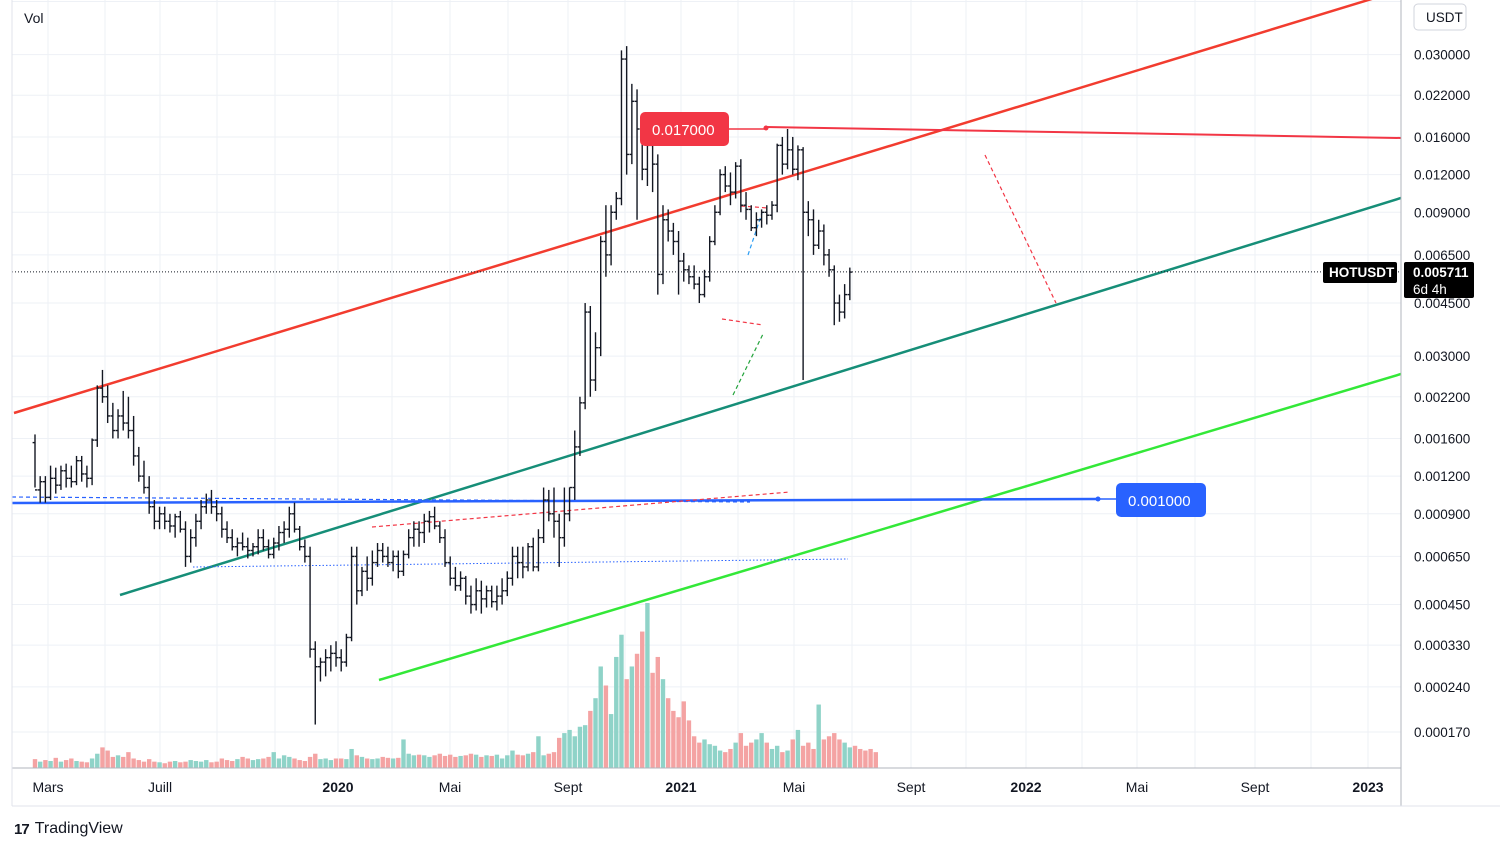  I want to click on currency-box, so click(1440, 17).